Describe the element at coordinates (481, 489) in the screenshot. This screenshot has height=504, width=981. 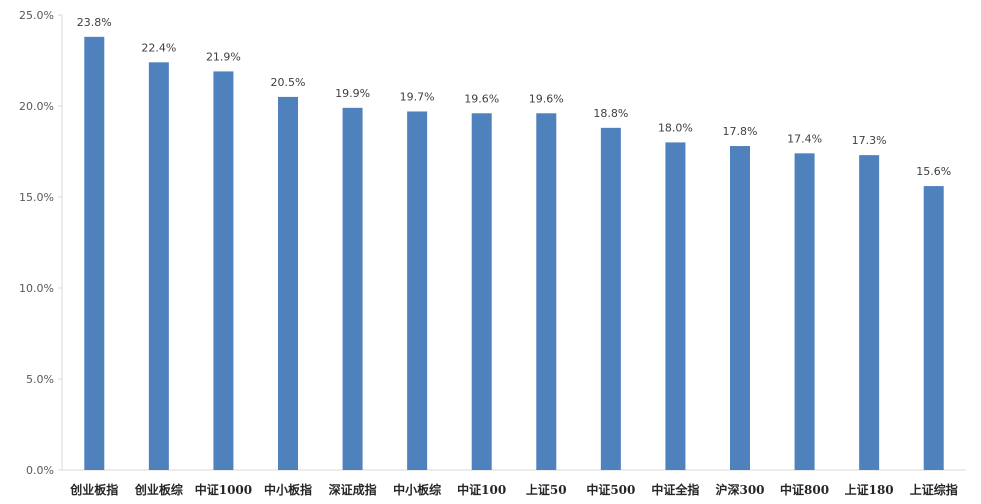
I see `x-tick-label: 中证100` at that location.